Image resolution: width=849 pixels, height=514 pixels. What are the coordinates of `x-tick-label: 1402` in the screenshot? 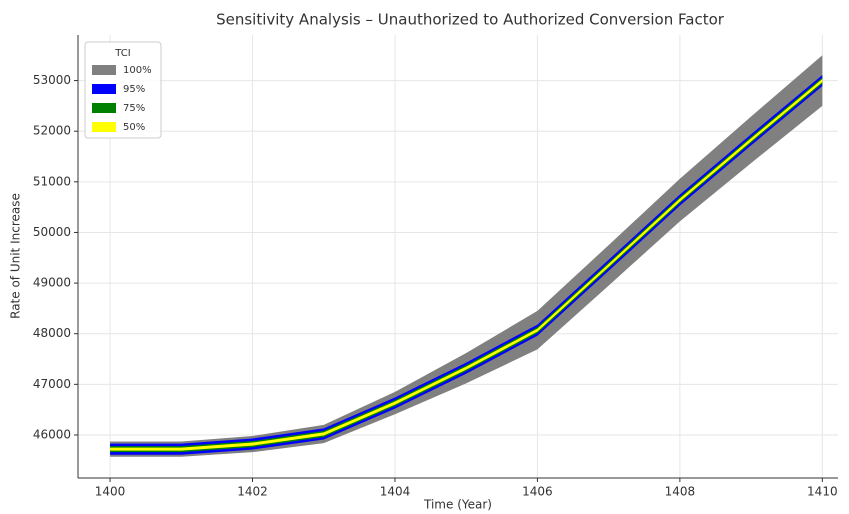 It's located at (252, 492).